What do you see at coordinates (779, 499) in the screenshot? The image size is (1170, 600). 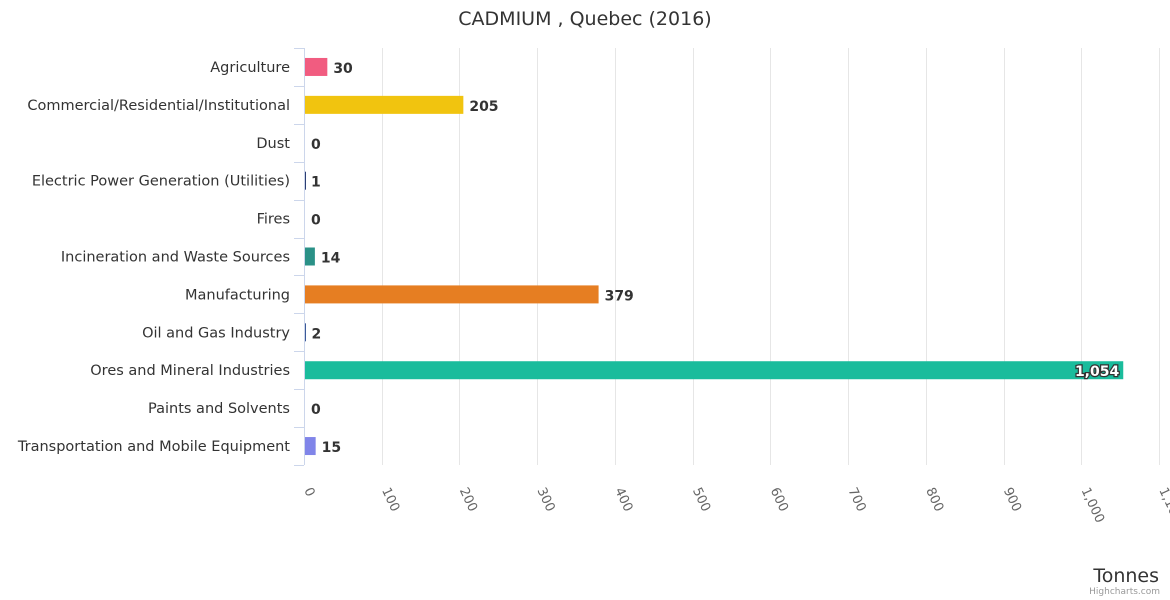 I see `tick-label: 600` at bounding box center [779, 499].